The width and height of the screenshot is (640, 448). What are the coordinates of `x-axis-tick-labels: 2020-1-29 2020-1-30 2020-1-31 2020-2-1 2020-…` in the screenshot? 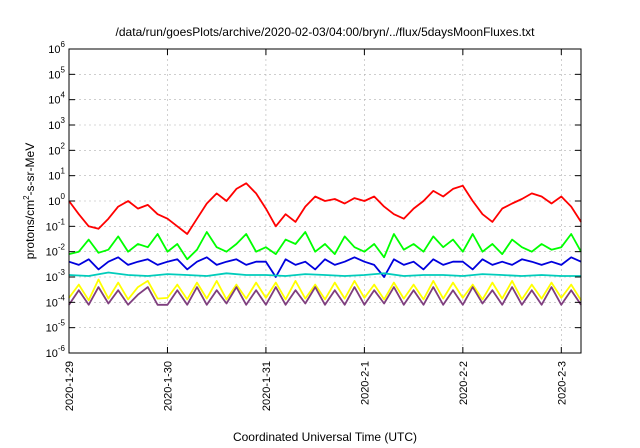 It's located at (316, 386).